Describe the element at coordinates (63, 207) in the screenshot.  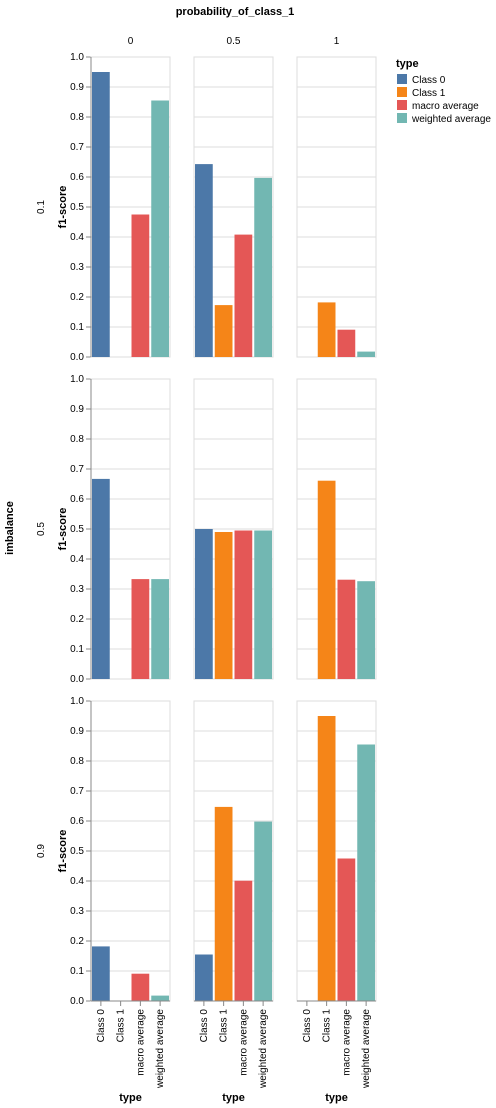
I see `y-axis-title-0: f1-score` at that location.